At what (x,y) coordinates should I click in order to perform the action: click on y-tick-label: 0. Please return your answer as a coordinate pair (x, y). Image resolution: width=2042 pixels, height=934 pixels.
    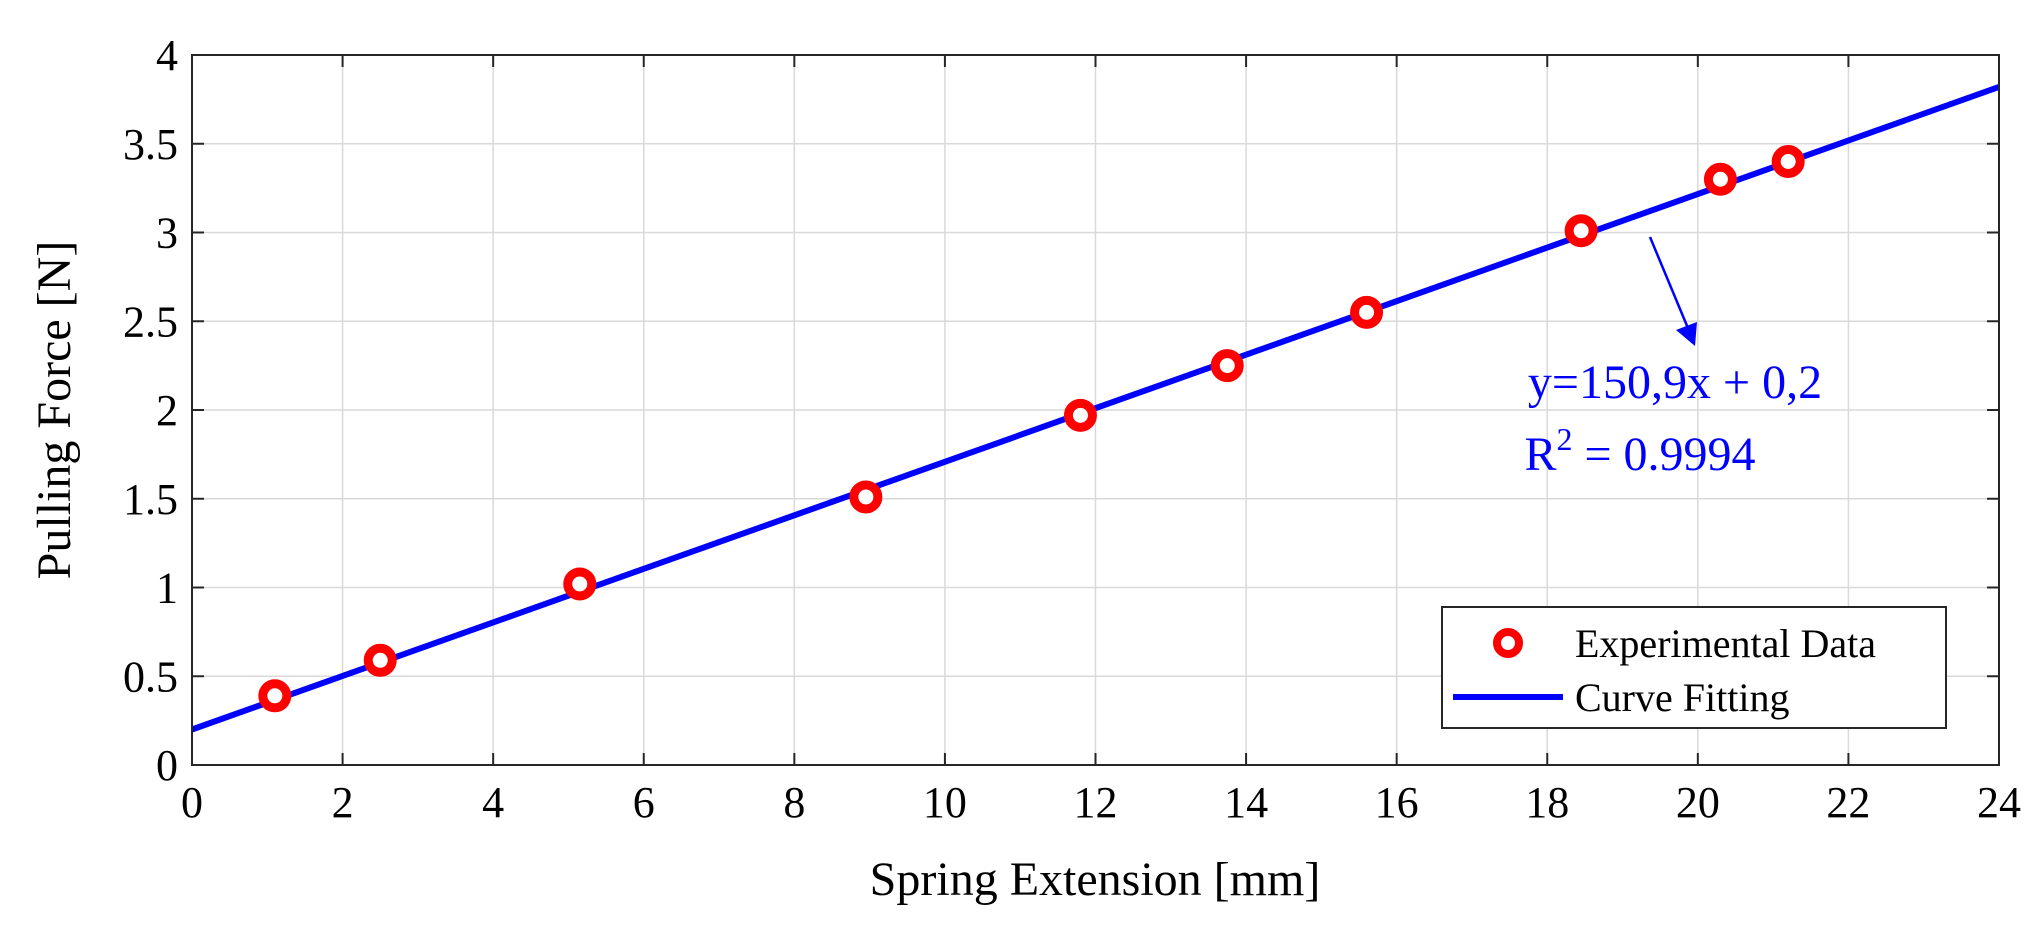
    Looking at the image, I should click on (167, 765).